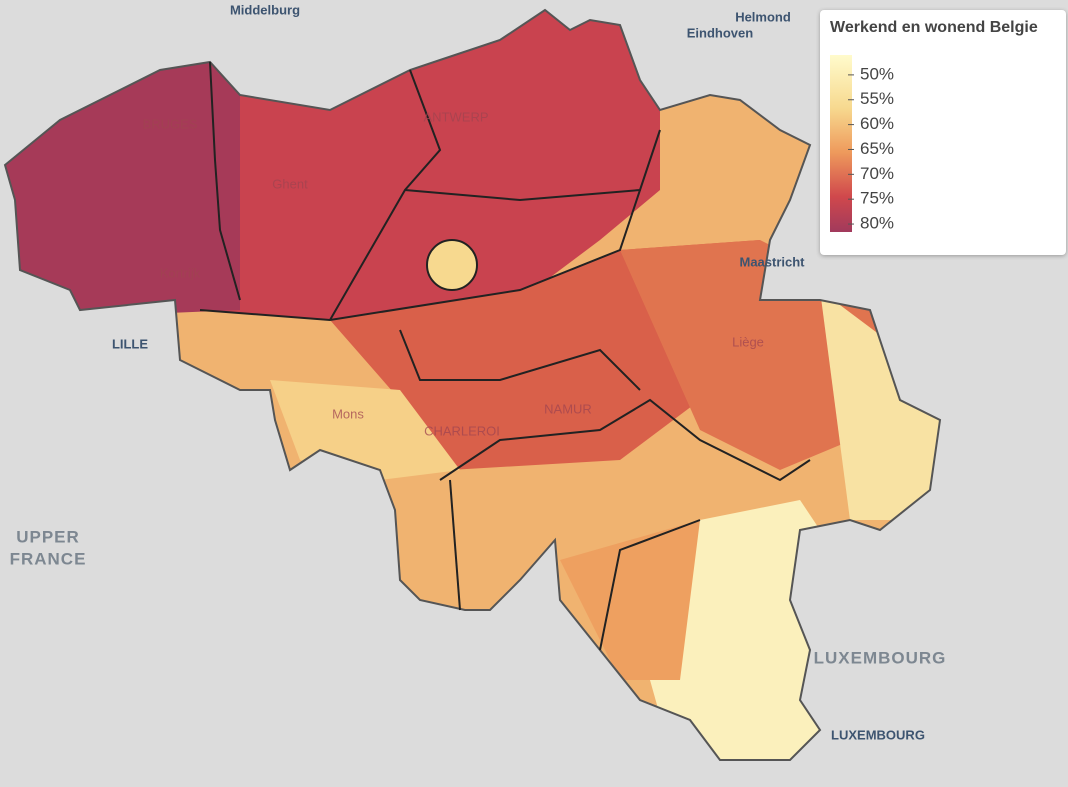  Describe the element at coordinates (180, 272) in the screenshot. I see `place-label: Kortrijk` at that location.